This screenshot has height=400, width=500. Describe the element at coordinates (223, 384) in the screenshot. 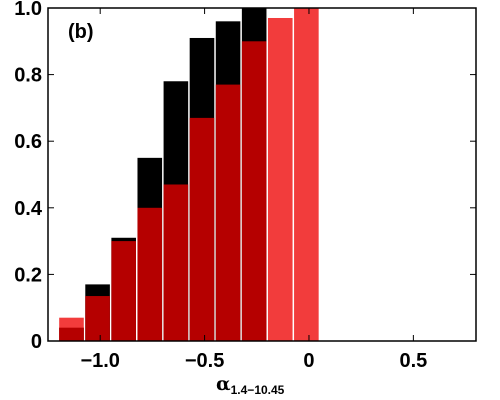

I see `x-axis-label-symbol: α` at that location.